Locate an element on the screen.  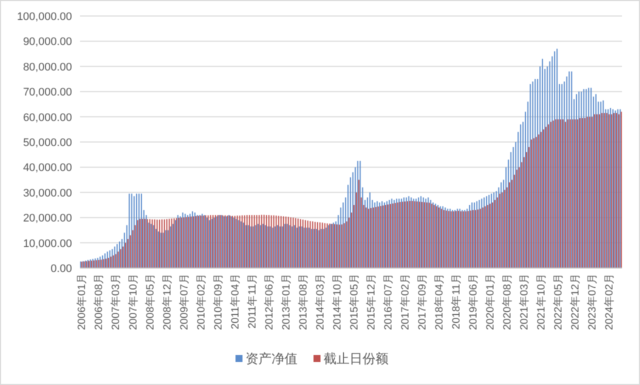
legend-label: 截止日份额 is located at coordinates (356, 358).